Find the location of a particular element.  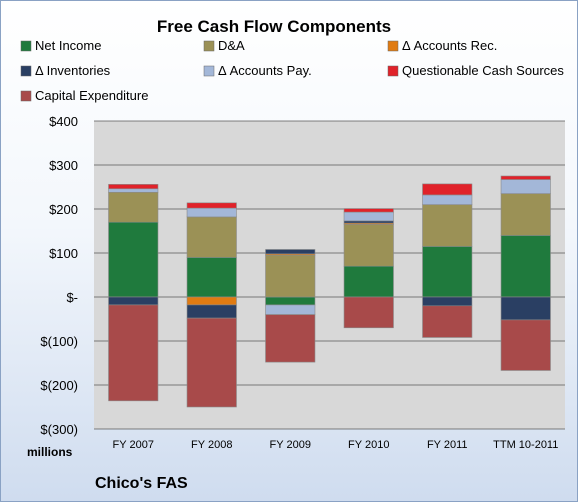

legend-swatch-accounts-pay is located at coordinates (209, 71).